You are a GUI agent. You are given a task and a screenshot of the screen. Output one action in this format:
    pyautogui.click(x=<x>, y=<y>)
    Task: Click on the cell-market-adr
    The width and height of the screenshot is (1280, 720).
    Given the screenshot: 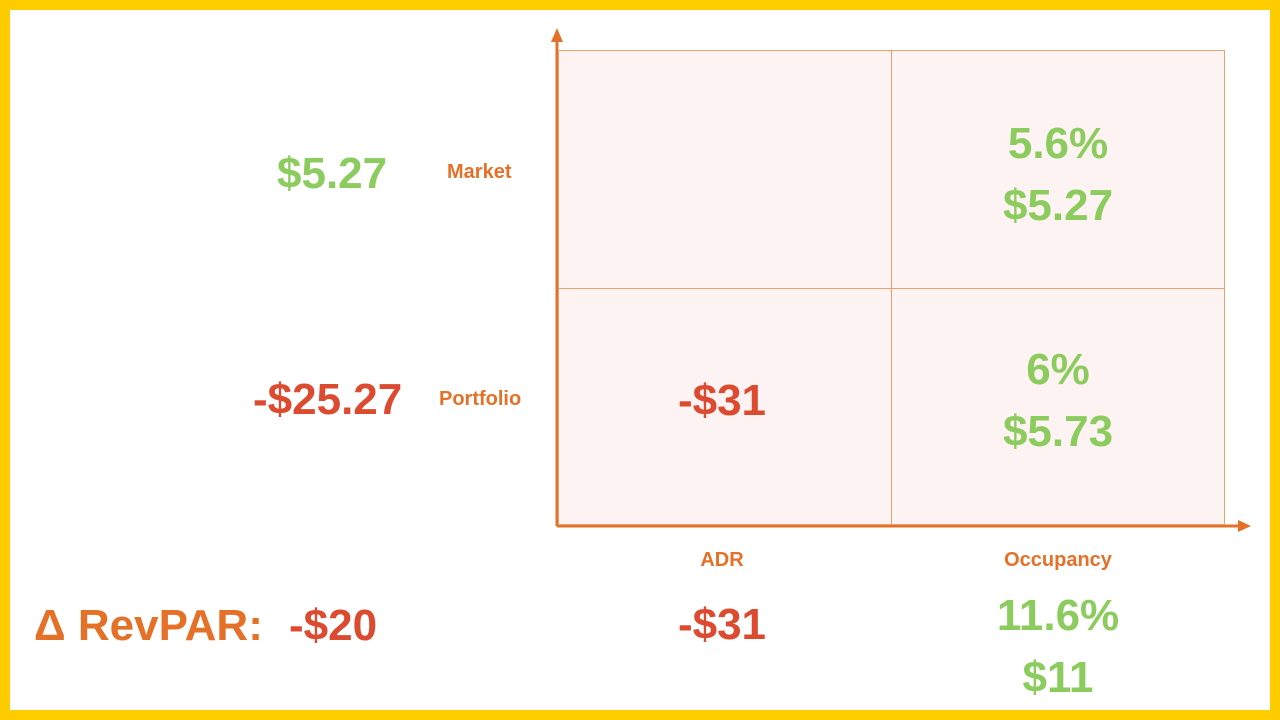 What is the action you would take?
    pyautogui.click(x=725, y=169)
    